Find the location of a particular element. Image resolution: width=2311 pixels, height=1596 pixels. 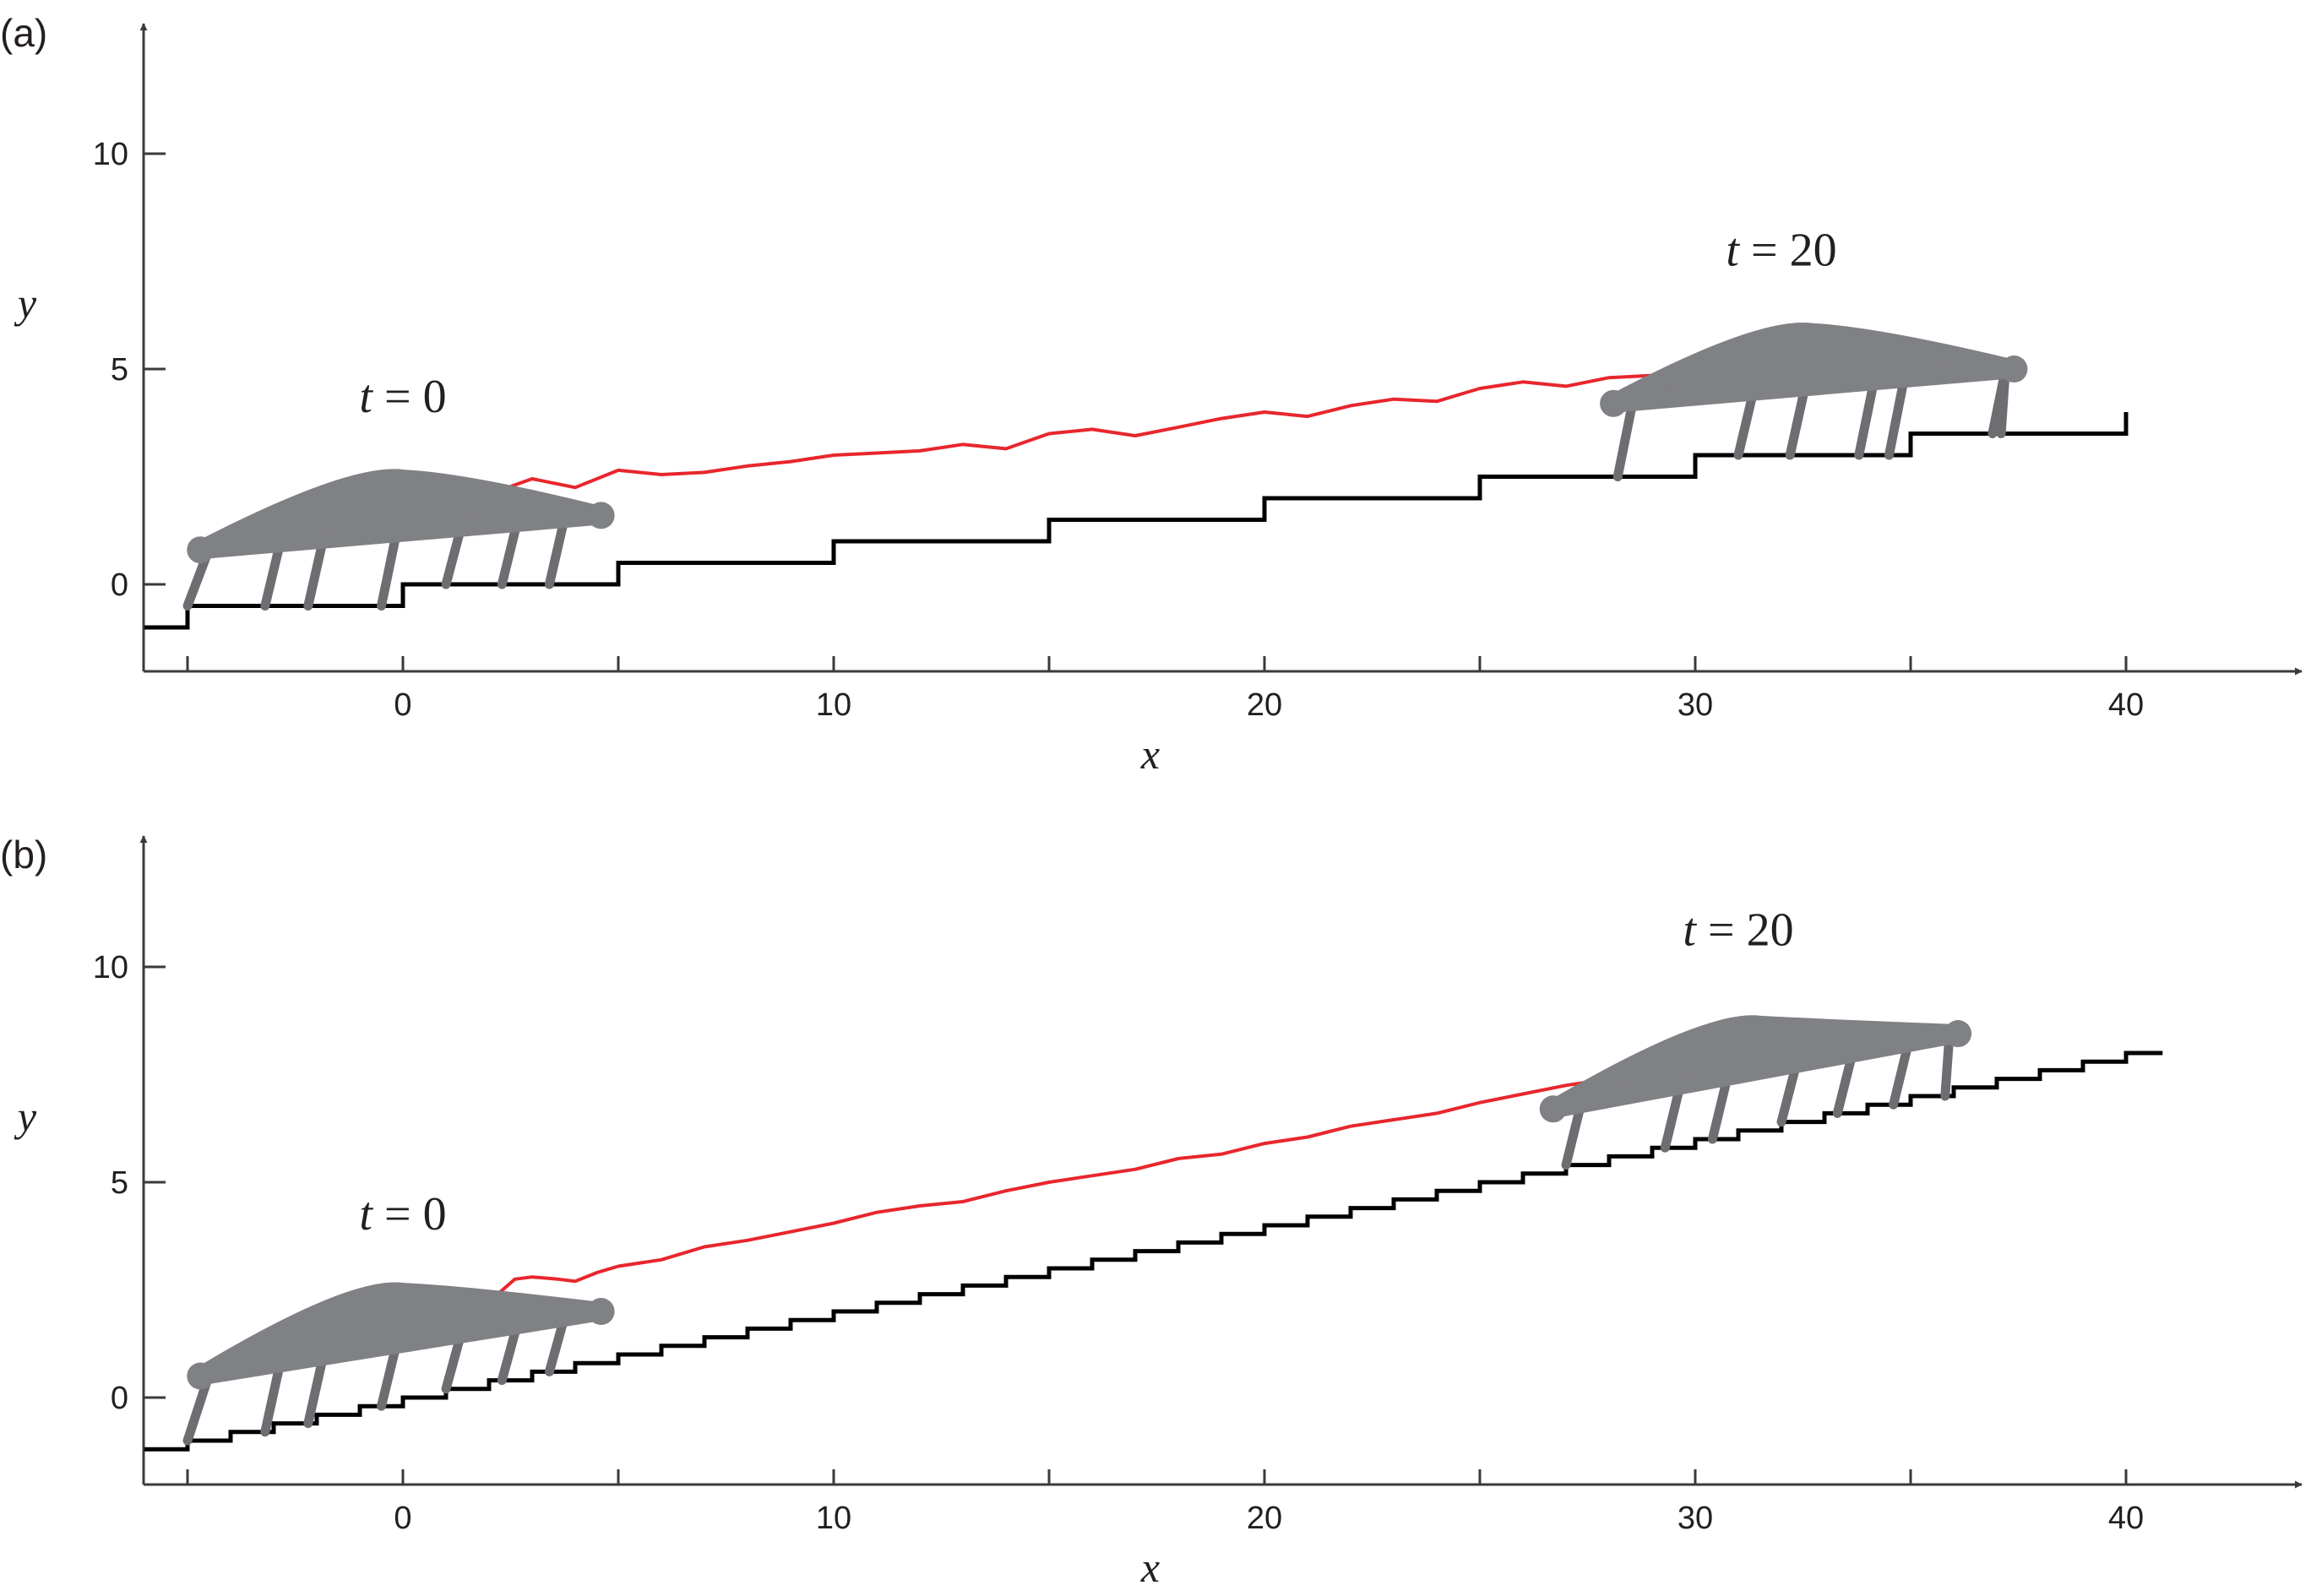

panel-label: (a) is located at coordinates (23, 33).